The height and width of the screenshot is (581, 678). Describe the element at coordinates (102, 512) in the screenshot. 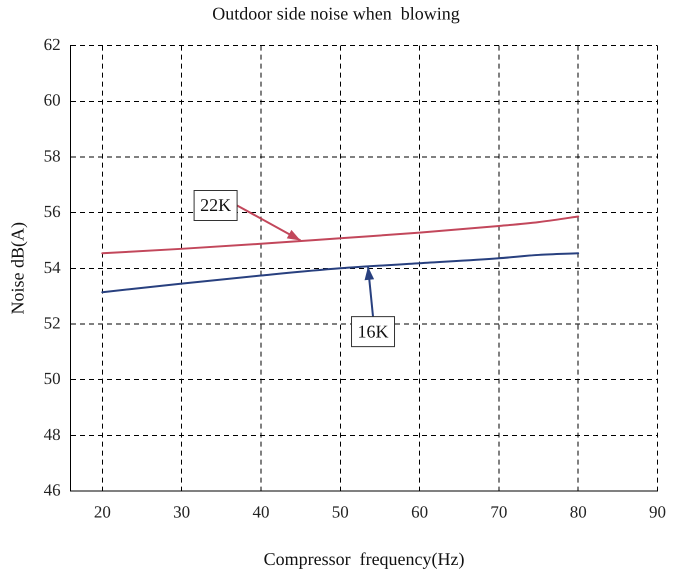

I see `x-tick-label: 20` at that location.